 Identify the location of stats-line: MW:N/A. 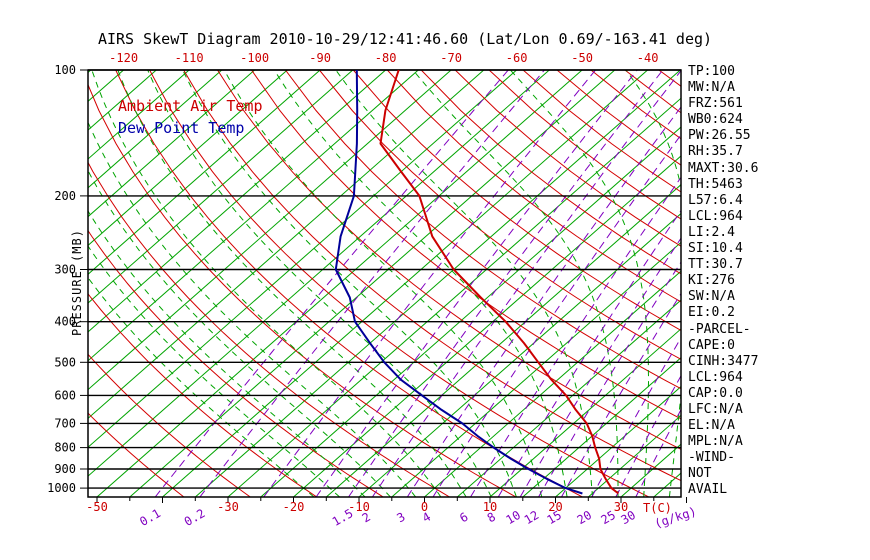
(711, 88).